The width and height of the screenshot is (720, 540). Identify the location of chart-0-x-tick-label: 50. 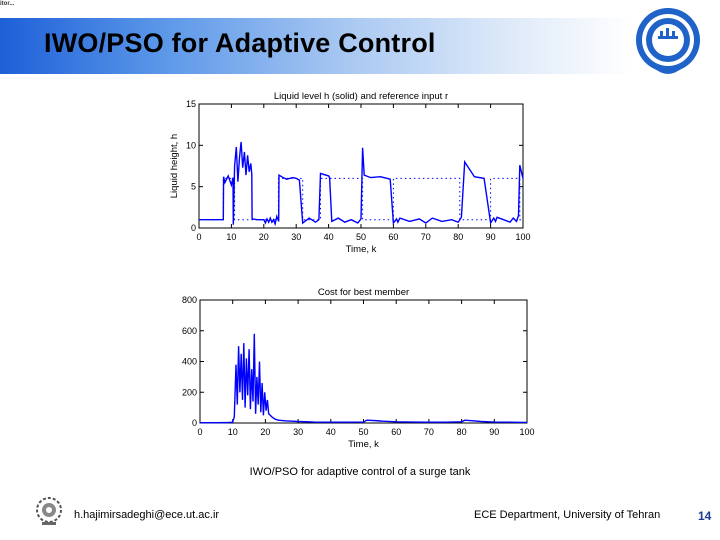
(361, 237).